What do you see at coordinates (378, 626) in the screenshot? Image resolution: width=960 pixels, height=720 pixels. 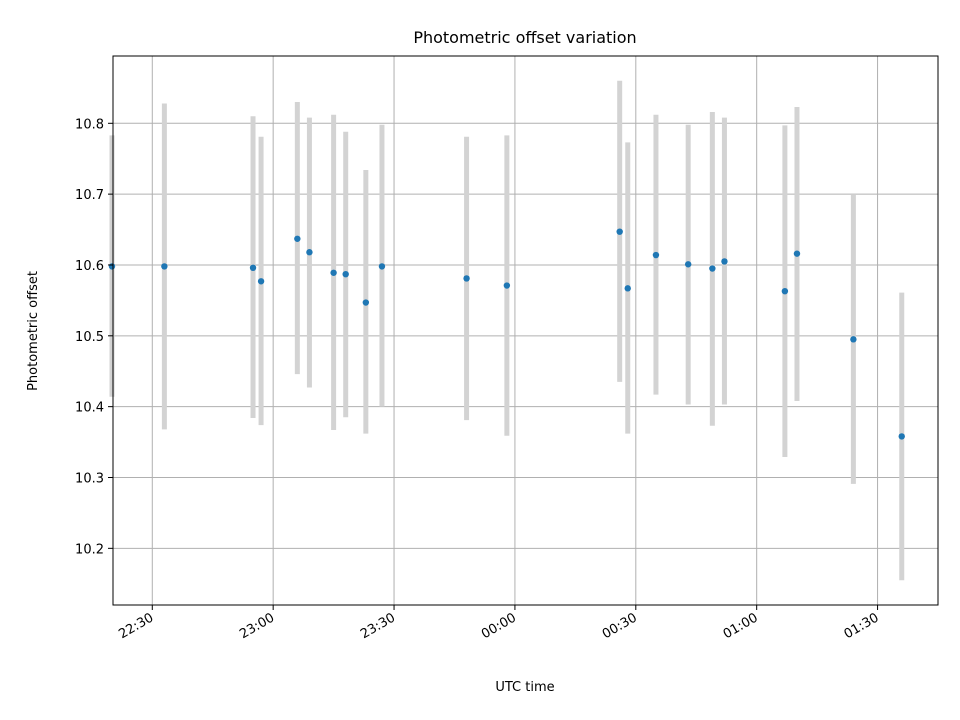 I see `x-tick-label: 23:30` at bounding box center [378, 626].